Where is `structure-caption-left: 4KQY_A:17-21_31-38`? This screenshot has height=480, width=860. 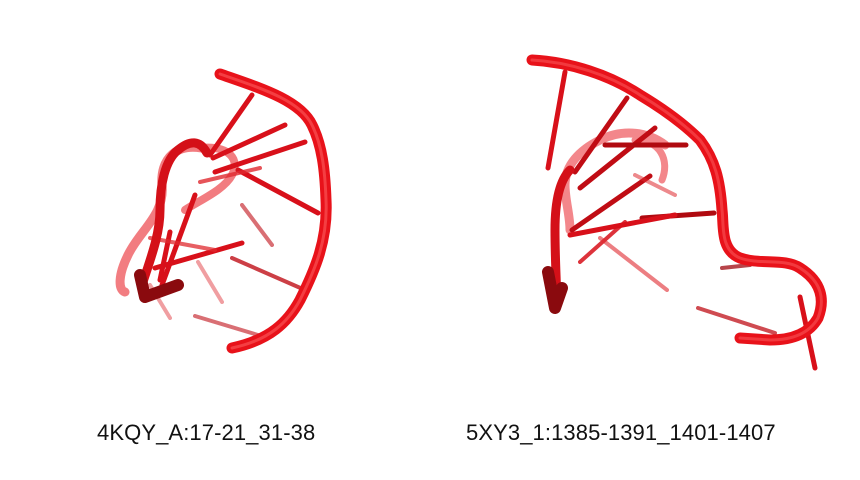
structure-caption-left: 4KQY_A:17-21_31-38 is located at coordinates (206, 432).